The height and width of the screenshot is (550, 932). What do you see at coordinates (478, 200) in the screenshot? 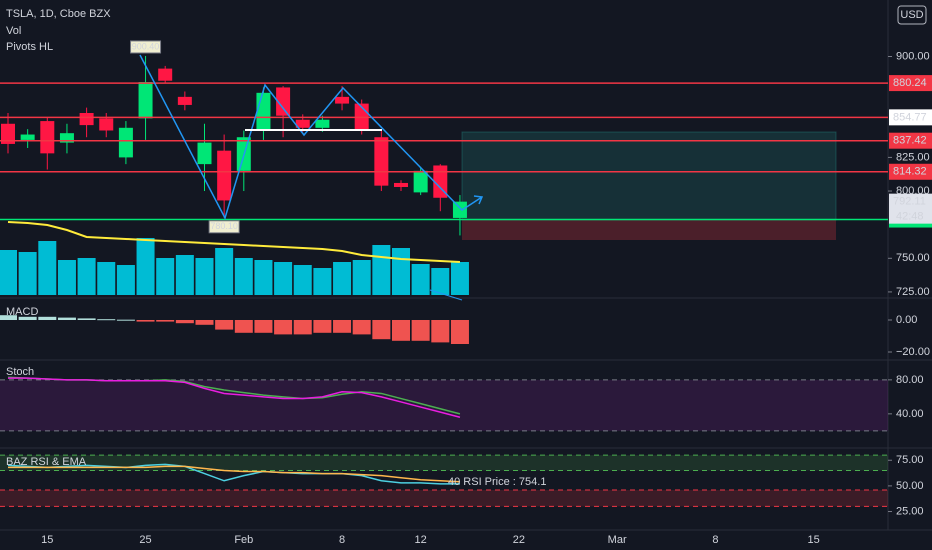
I see `arrow-head` at bounding box center [478, 200].